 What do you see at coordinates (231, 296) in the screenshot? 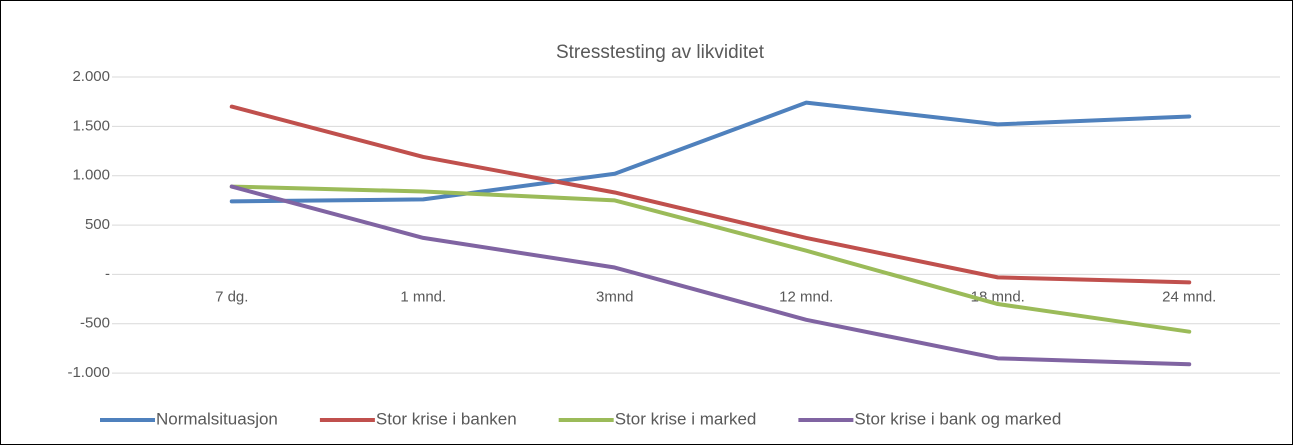
I see `x-tick-label: 7 dg.` at bounding box center [231, 296].